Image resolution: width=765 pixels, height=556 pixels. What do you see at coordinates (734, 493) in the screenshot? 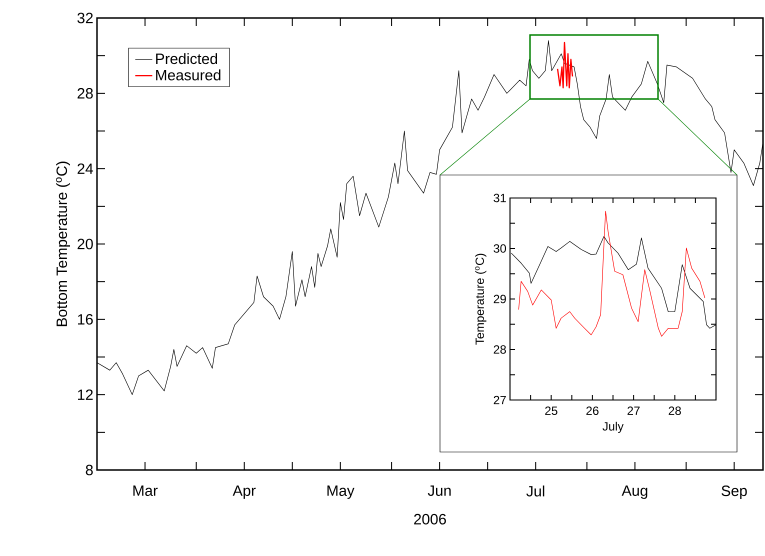
I see `x-tick-label: Sep` at bounding box center [734, 493].